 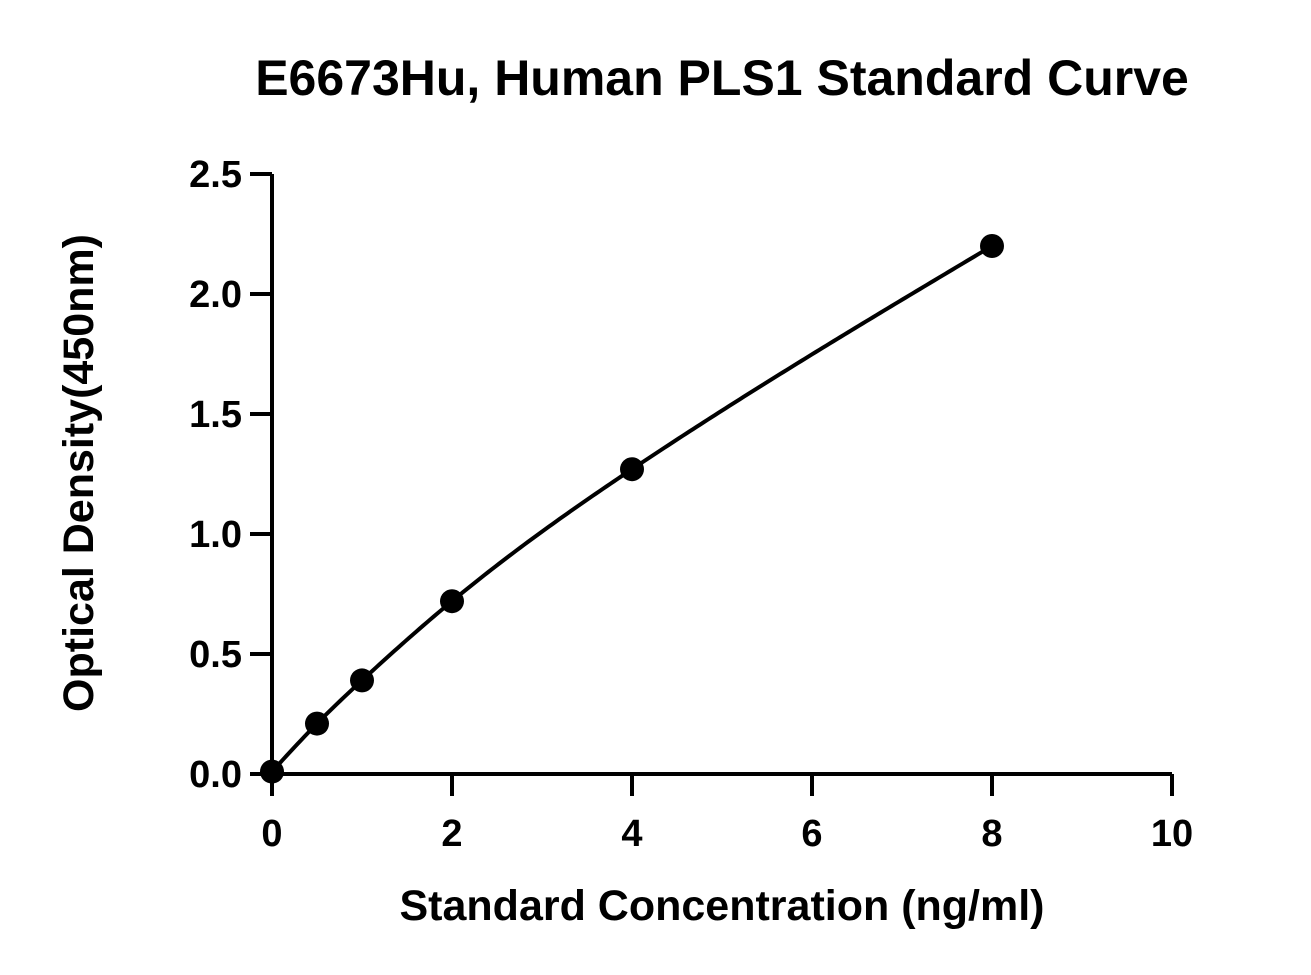 I want to click on chart-title: E6673Hu, Human PLS1 Standard Curve, so click(x=722, y=78).